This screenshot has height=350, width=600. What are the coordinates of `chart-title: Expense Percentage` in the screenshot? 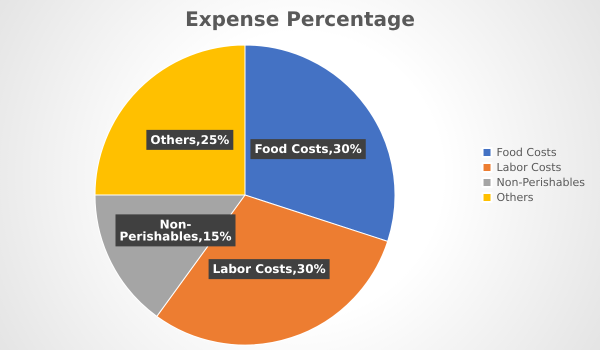 It's located at (300, 19).